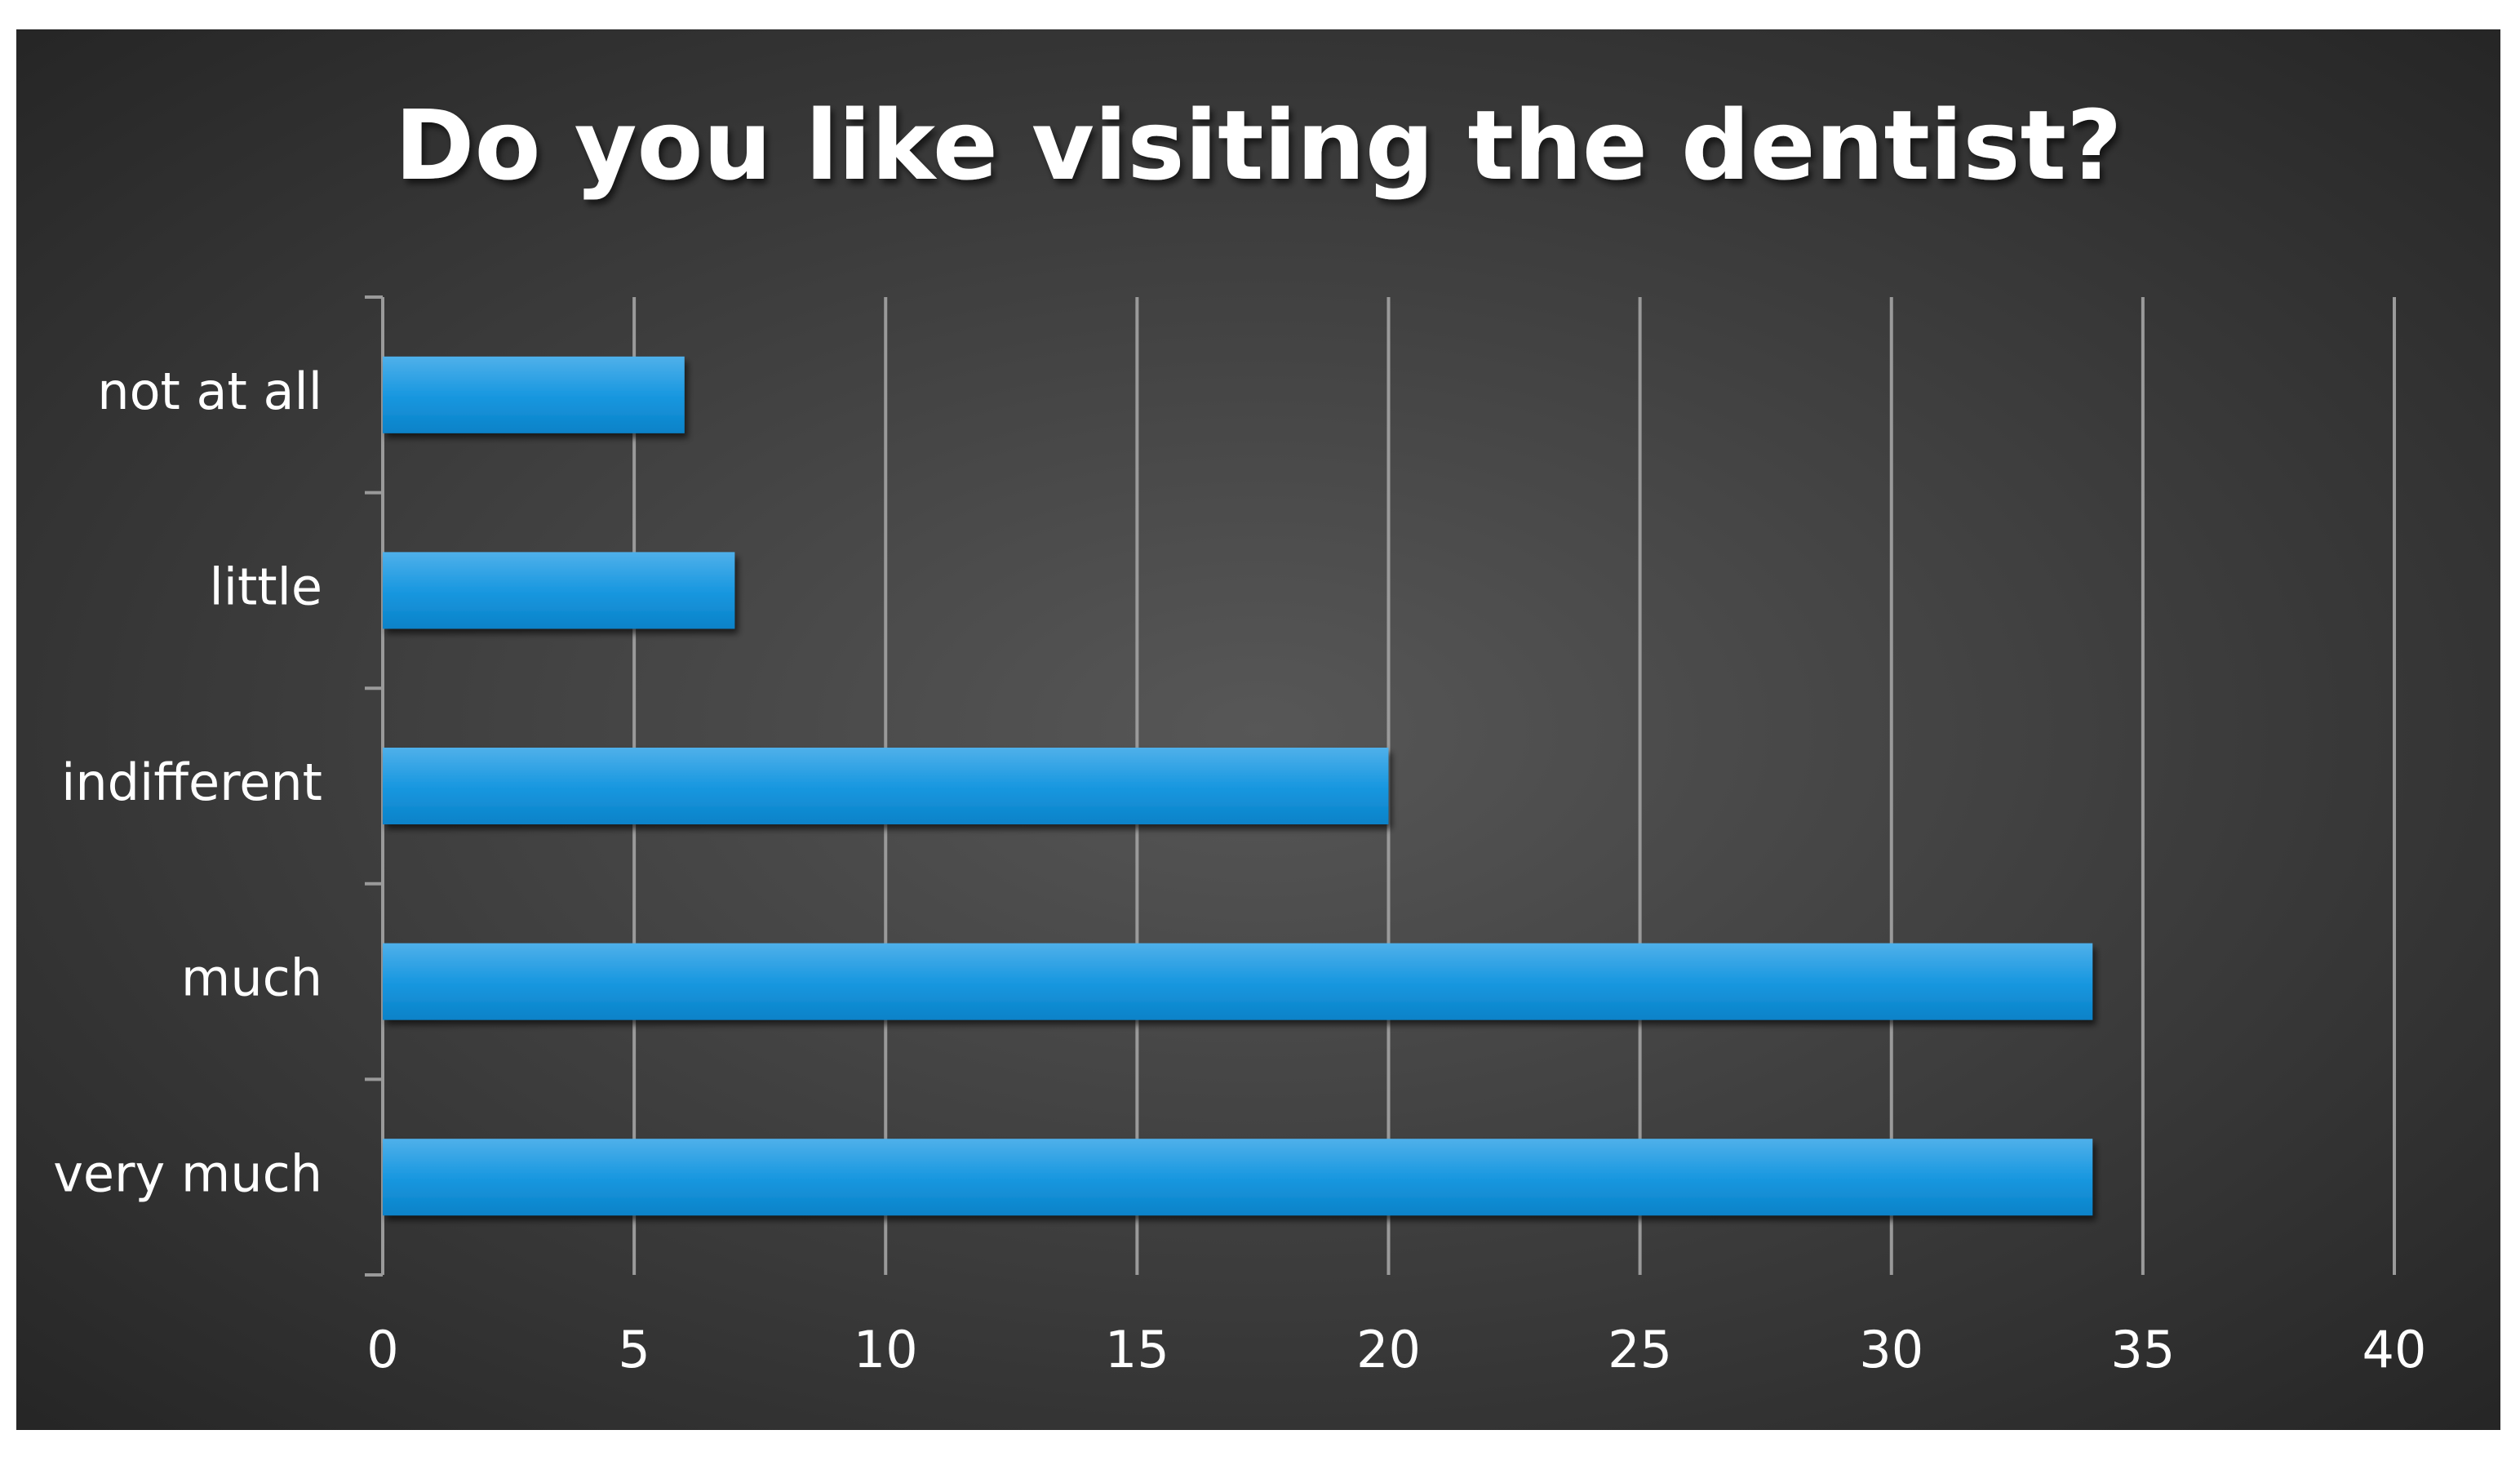  What do you see at coordinates (2143, 1349) in the screenshot?
I see `x-tick-label: 35` at bounding box center [2143, 1349].